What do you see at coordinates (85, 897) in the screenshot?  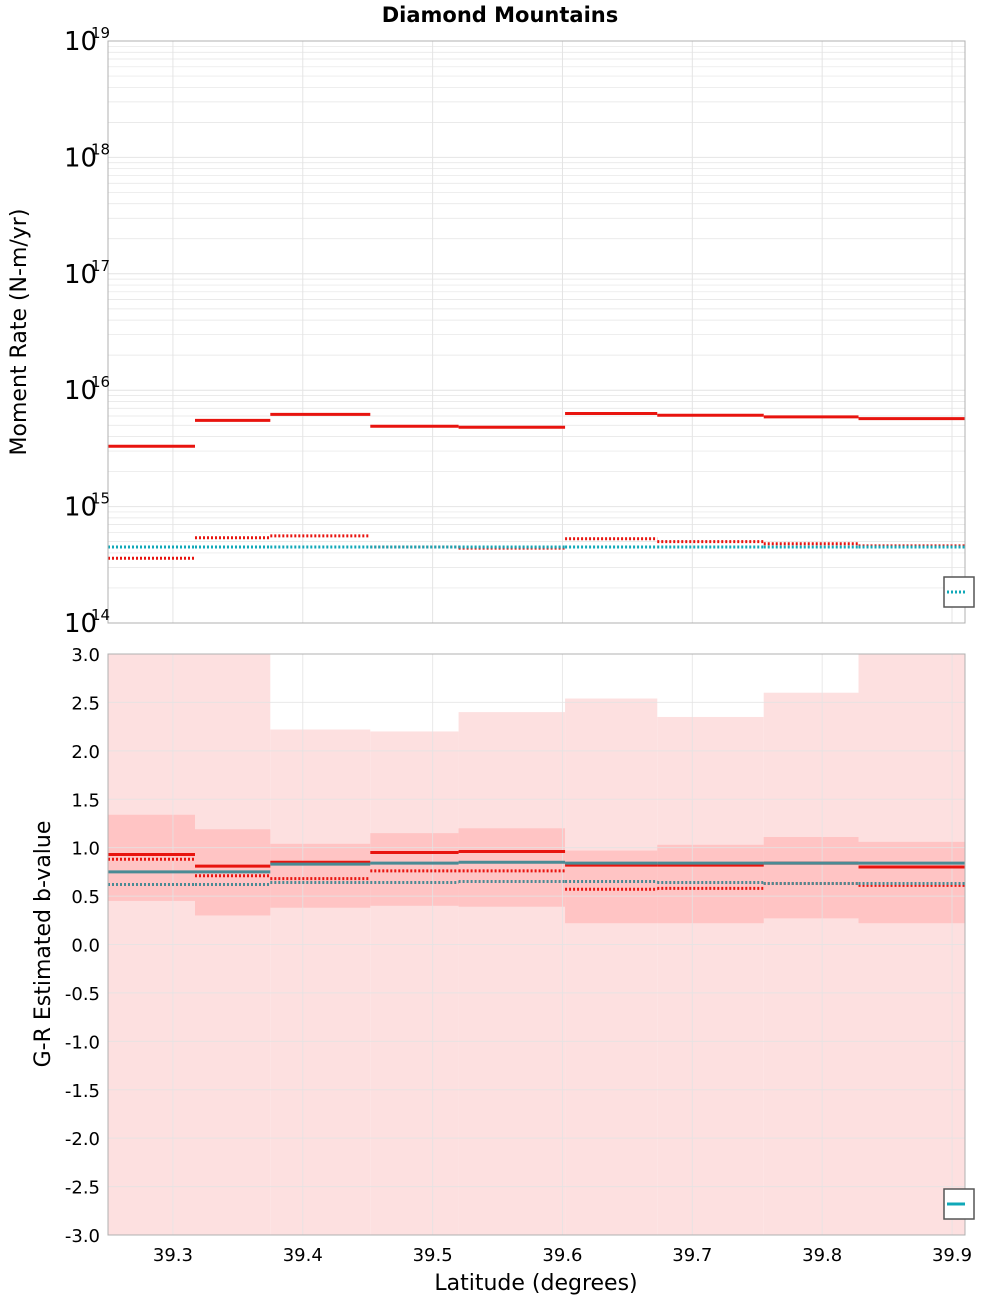 I see `bottom-y-tick-label: 0.5` at bounding box center [85, 897].